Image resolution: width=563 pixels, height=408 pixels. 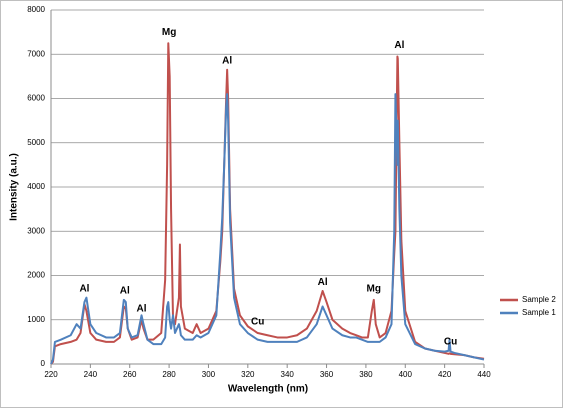 I want to click on x-tick-label: 380, so click(x=366, y=374).